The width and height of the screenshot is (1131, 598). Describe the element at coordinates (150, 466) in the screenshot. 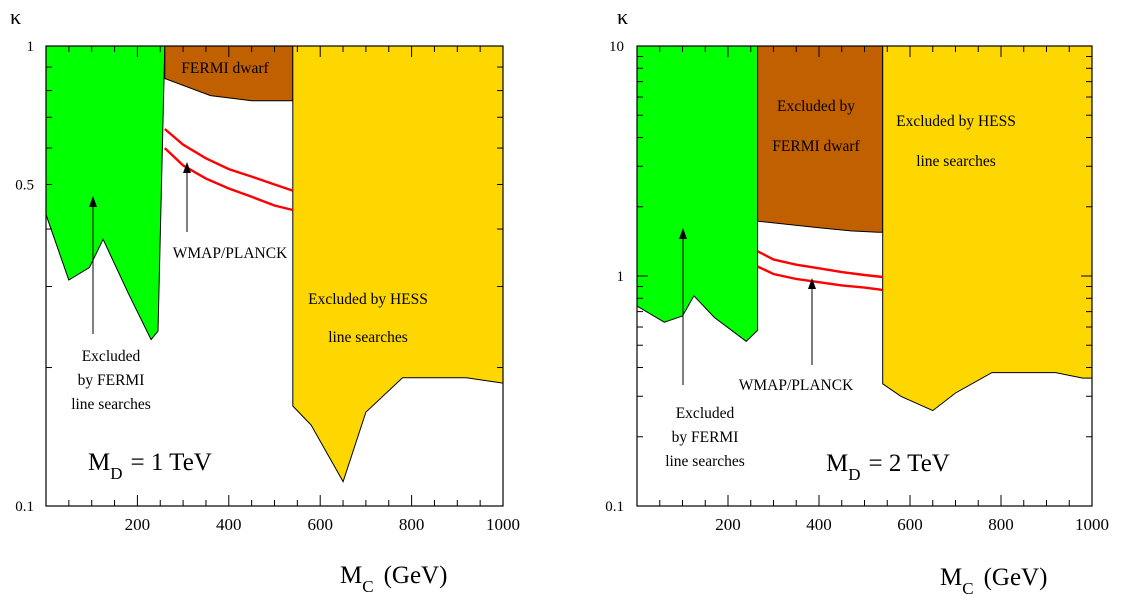

I see `md-annotation: MD = 1 TeV` at that location.